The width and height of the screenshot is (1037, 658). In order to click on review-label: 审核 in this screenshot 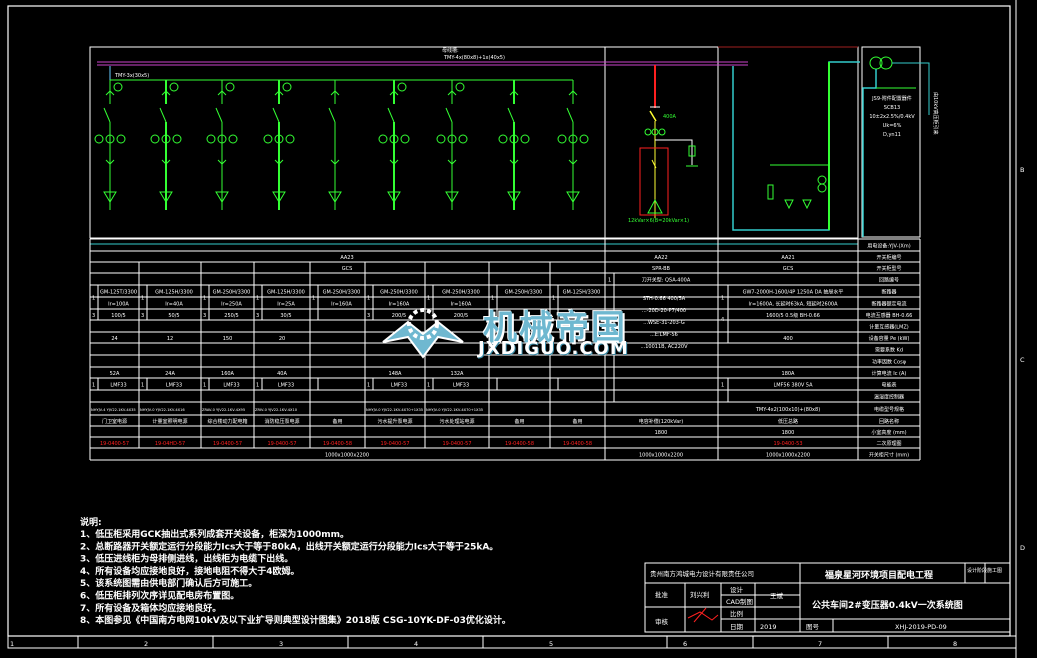, I will do `click(662, 621)`.